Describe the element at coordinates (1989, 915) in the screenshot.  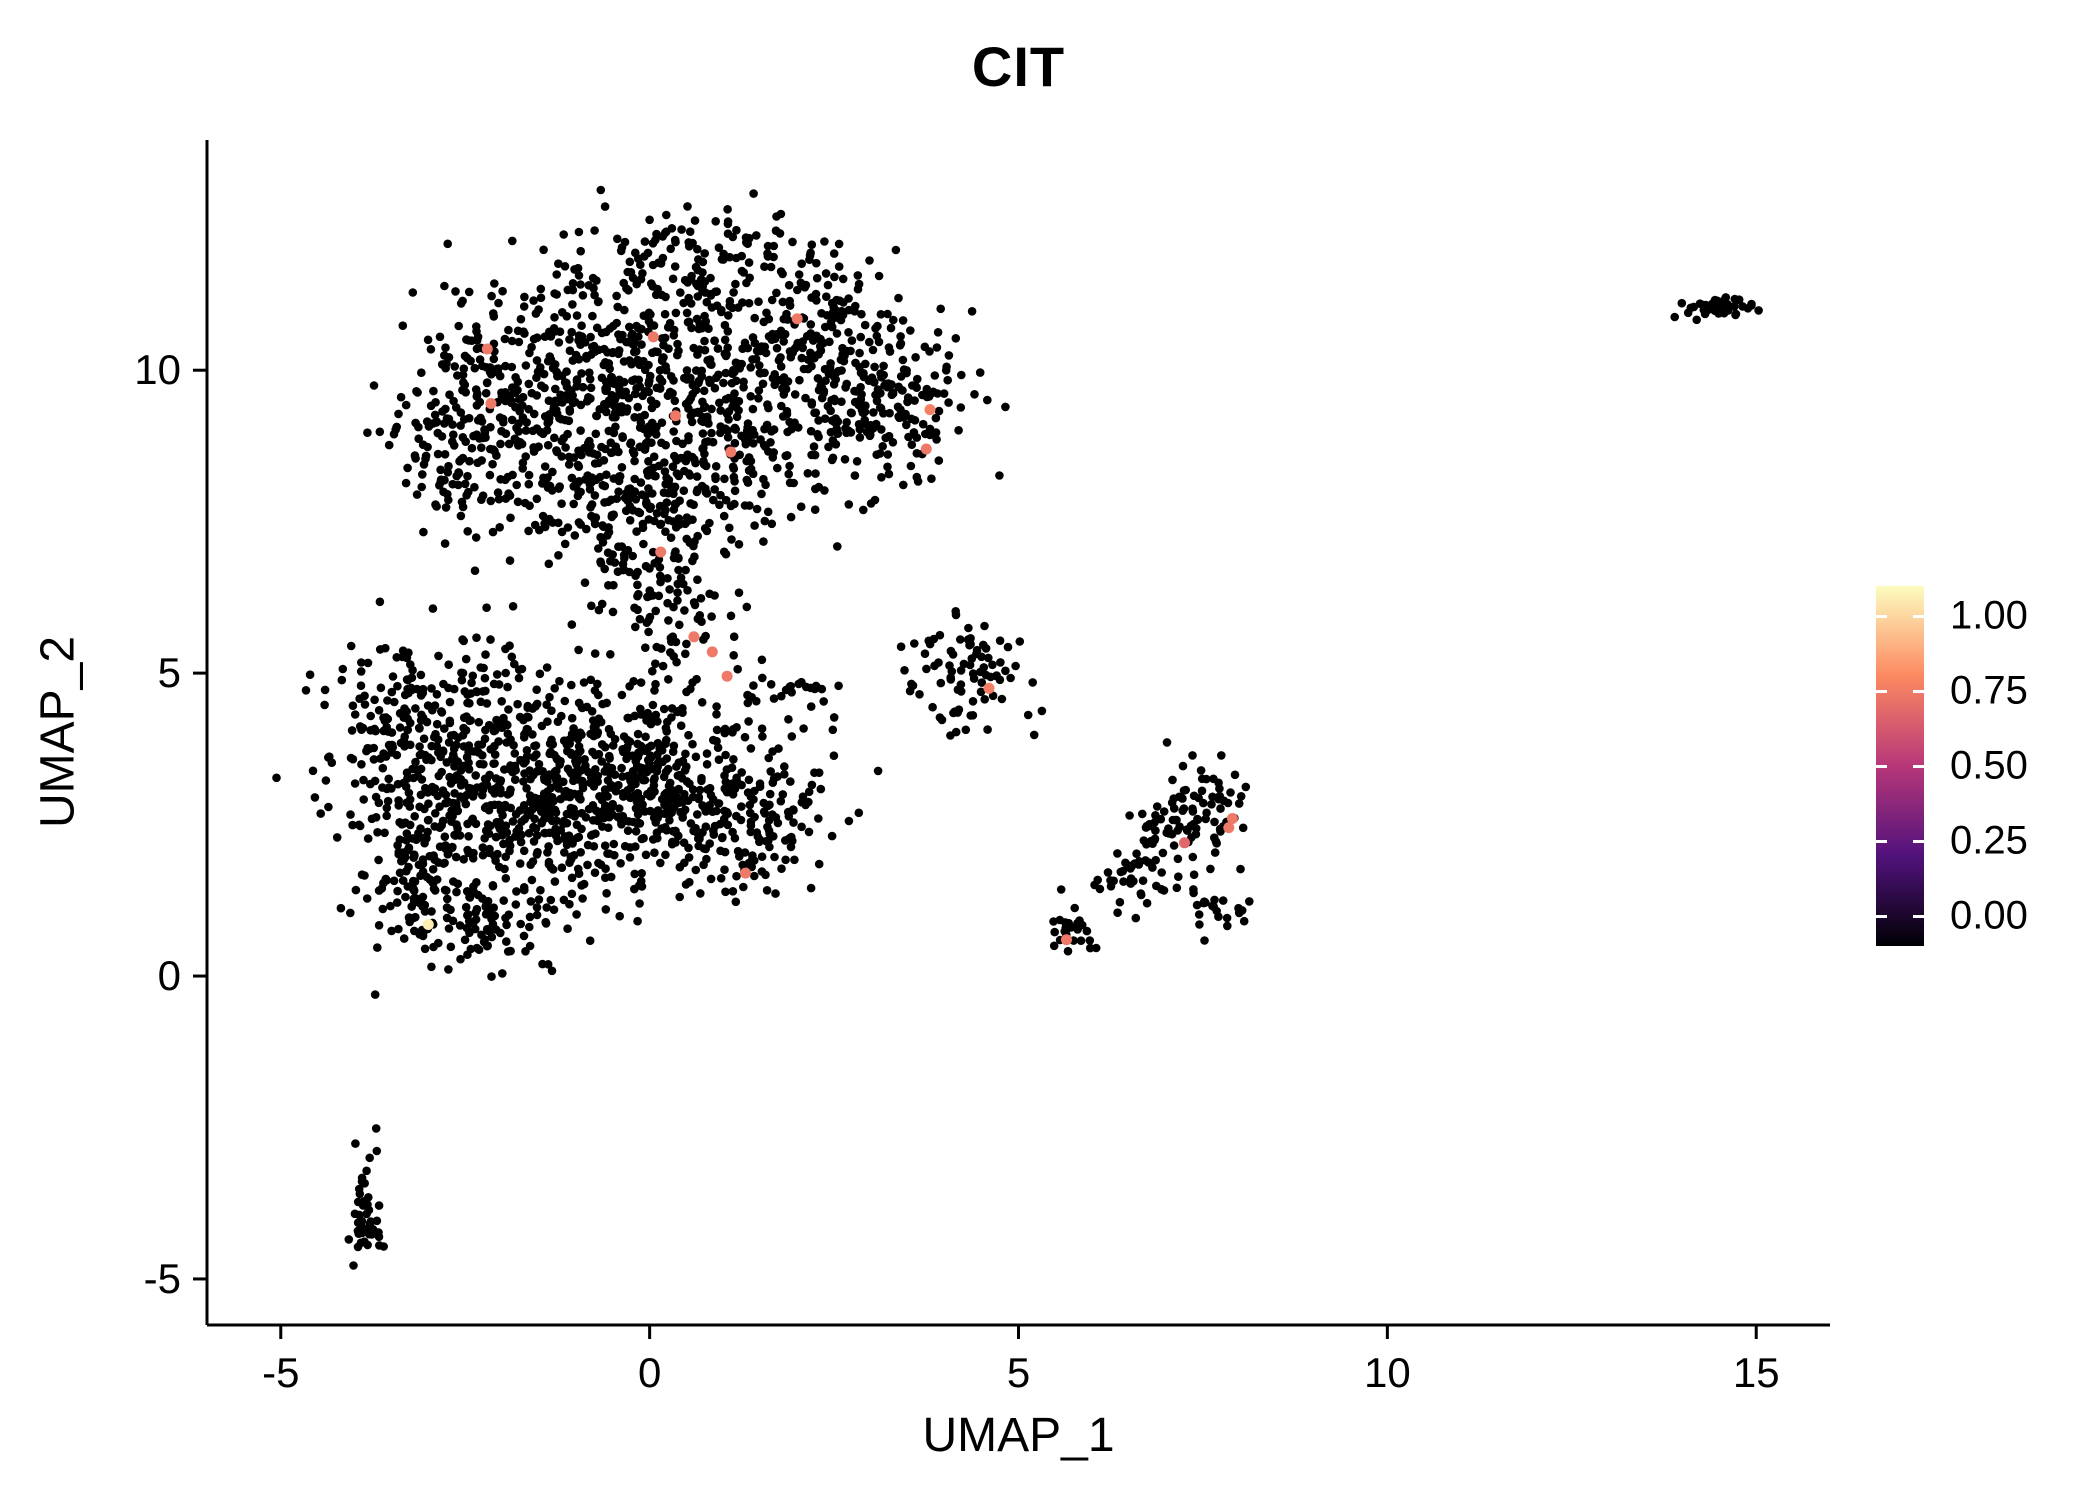
I see `legend-tick-label: 0.00` at that location.